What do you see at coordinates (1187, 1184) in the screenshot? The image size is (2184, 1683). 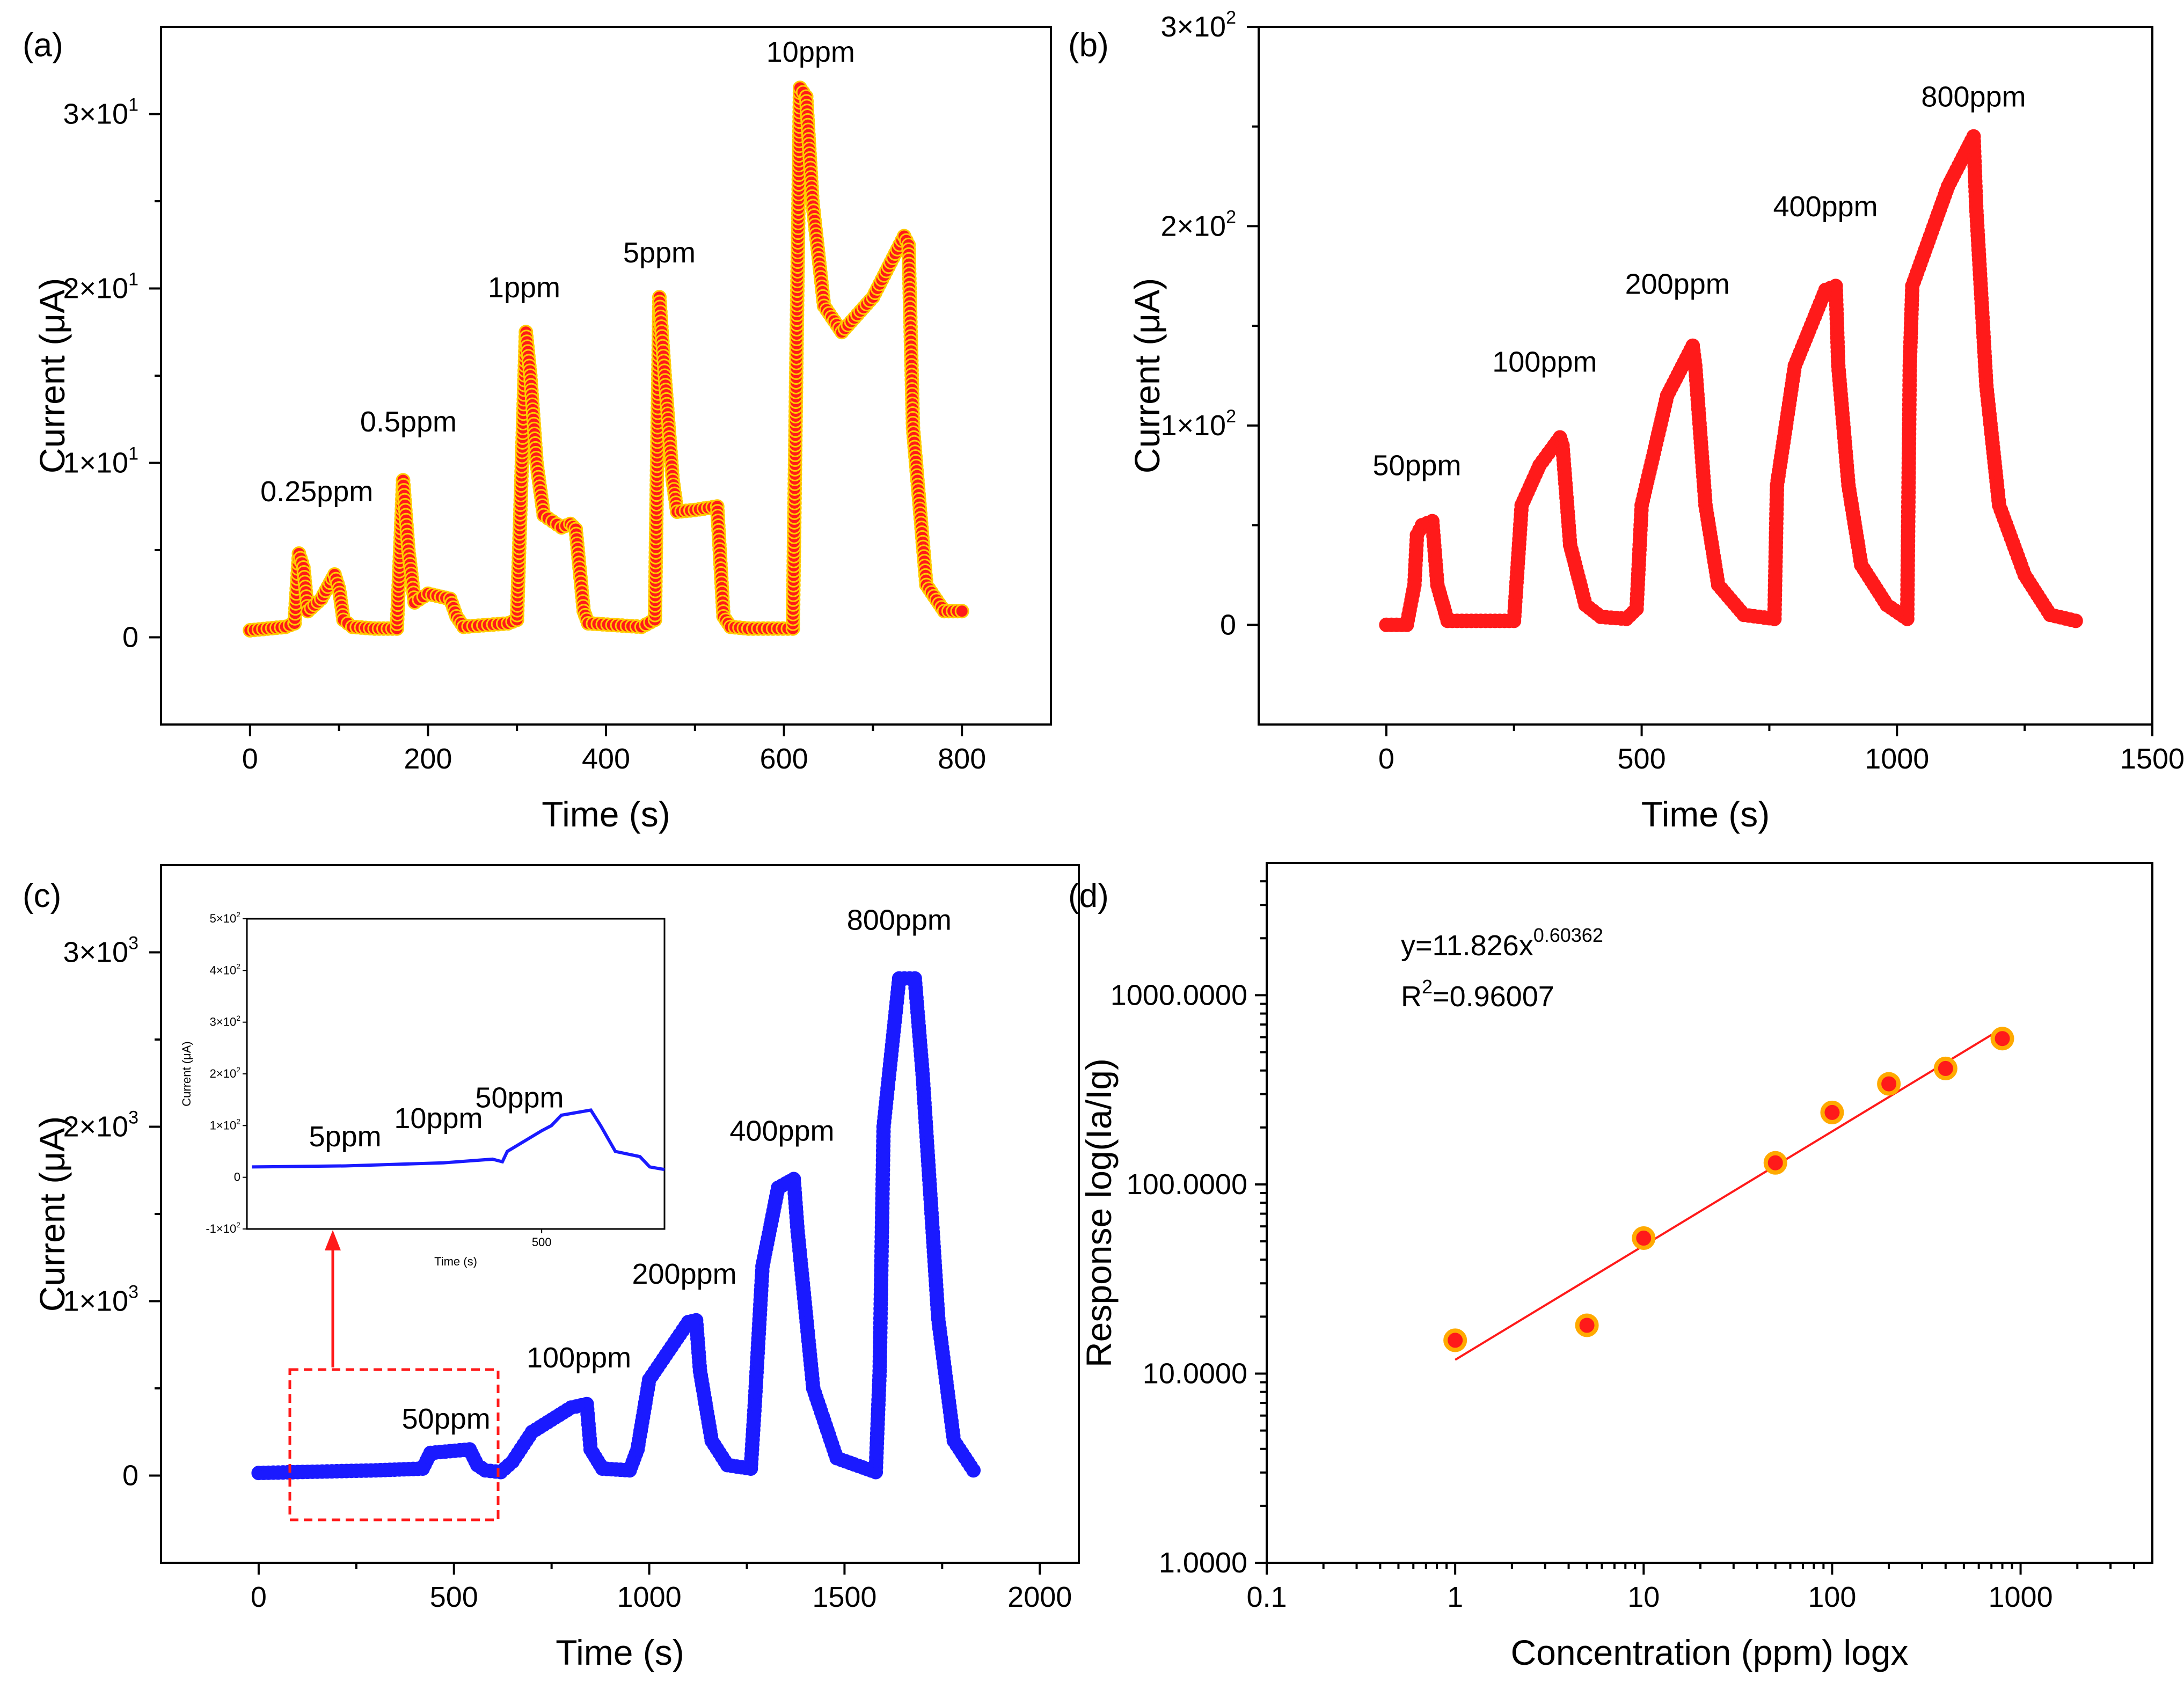 I see `y-tick-label: 100.0000` at bounding box center [1187, 1184].